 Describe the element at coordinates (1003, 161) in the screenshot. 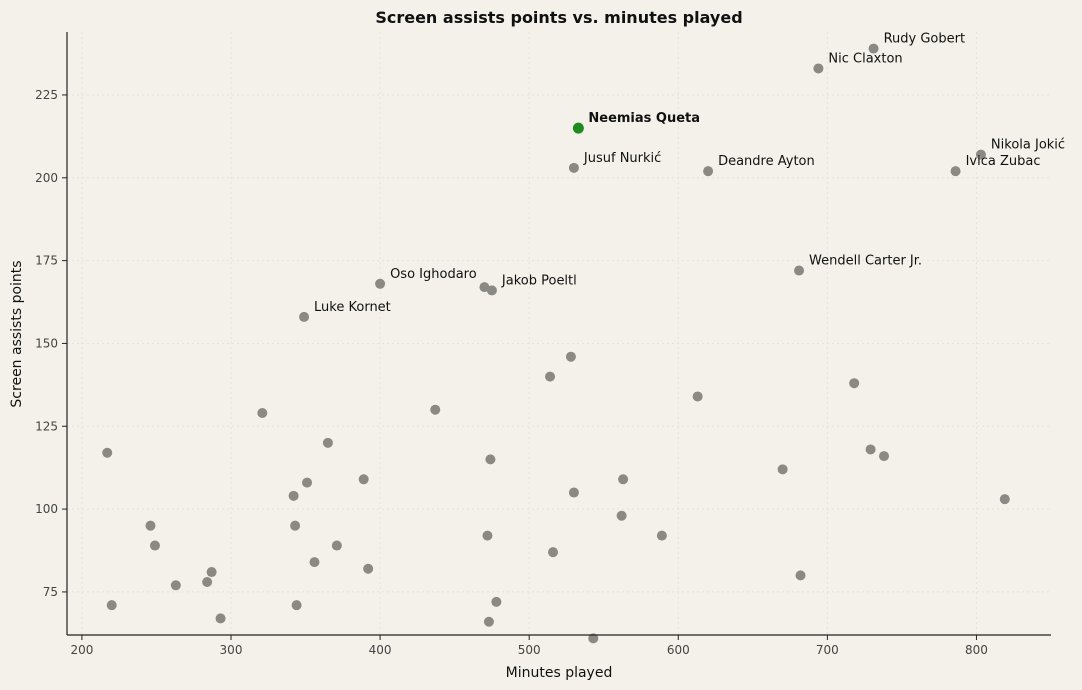

I see `point-label: Ivica Zubac` at that location.